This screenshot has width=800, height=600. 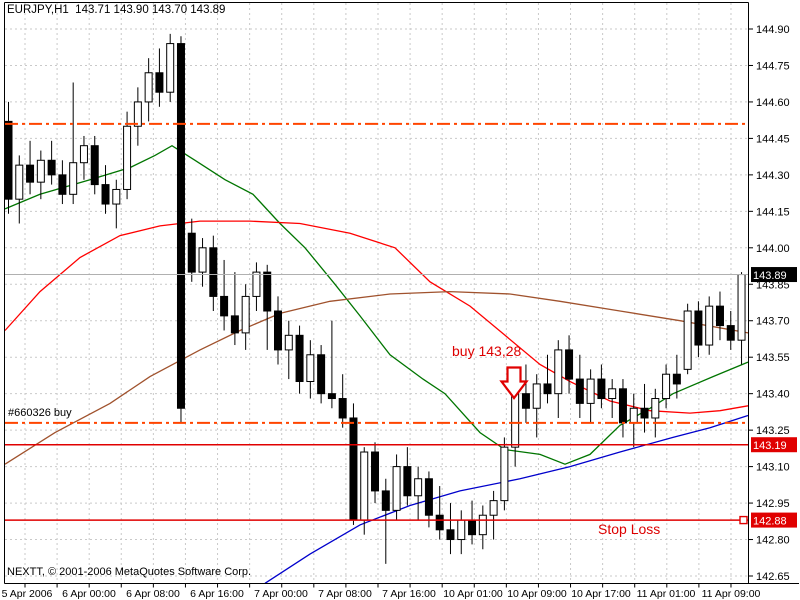 I want to click on x-axis-label: 7 Apr 00:00, so click(x=281, y=594).